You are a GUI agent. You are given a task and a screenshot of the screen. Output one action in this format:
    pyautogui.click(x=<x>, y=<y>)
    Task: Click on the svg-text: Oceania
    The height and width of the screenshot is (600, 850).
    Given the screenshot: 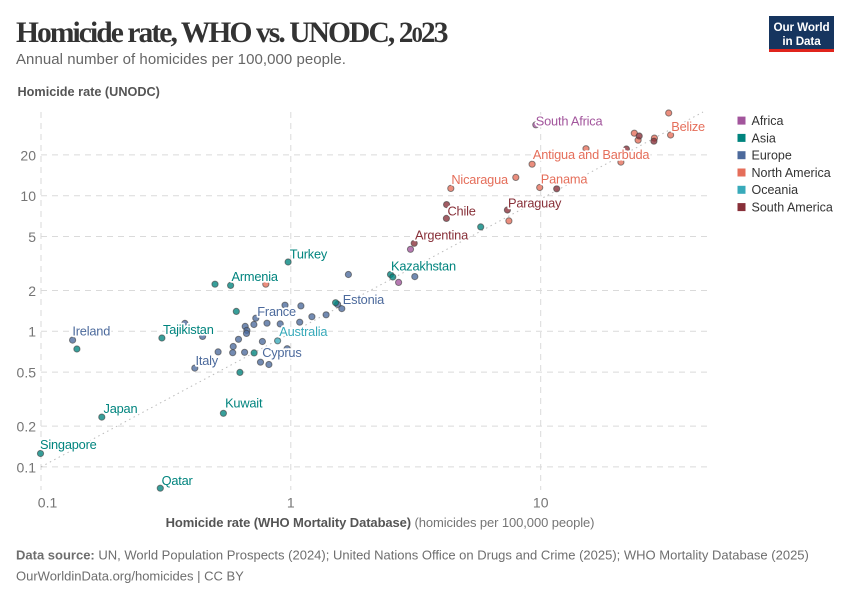 What is the action you would take?
    pyautogui.click(x=775, y=190)
    